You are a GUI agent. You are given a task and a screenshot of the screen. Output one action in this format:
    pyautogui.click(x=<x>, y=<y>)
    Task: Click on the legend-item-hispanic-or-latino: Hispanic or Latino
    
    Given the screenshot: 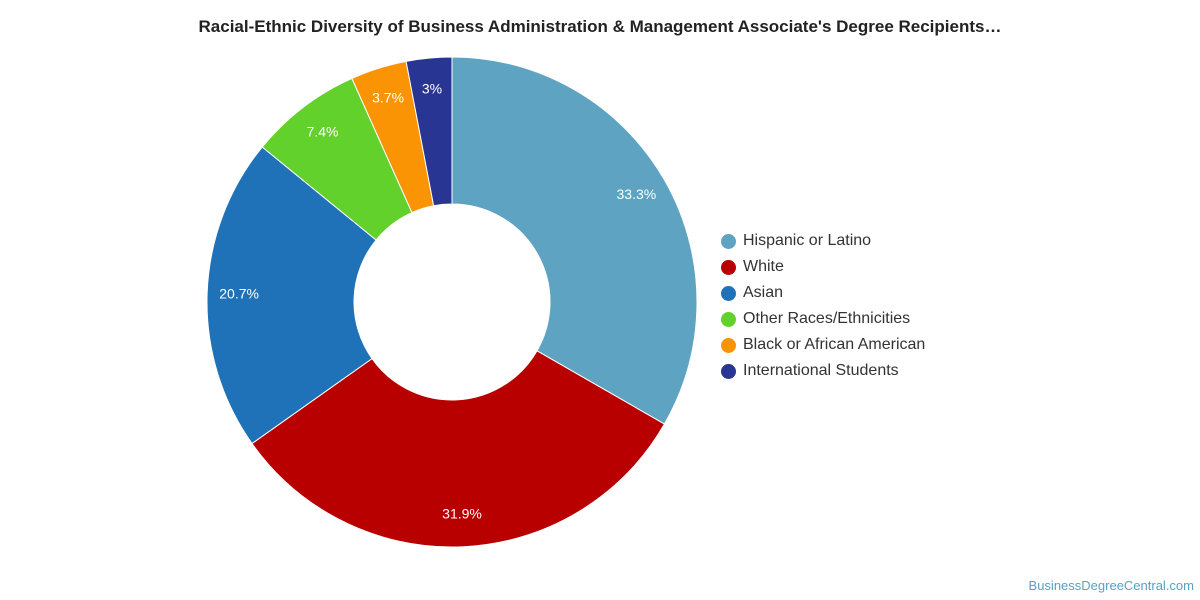 What is the action you would take?
    pyautogui.click(x=823, y=241)
    